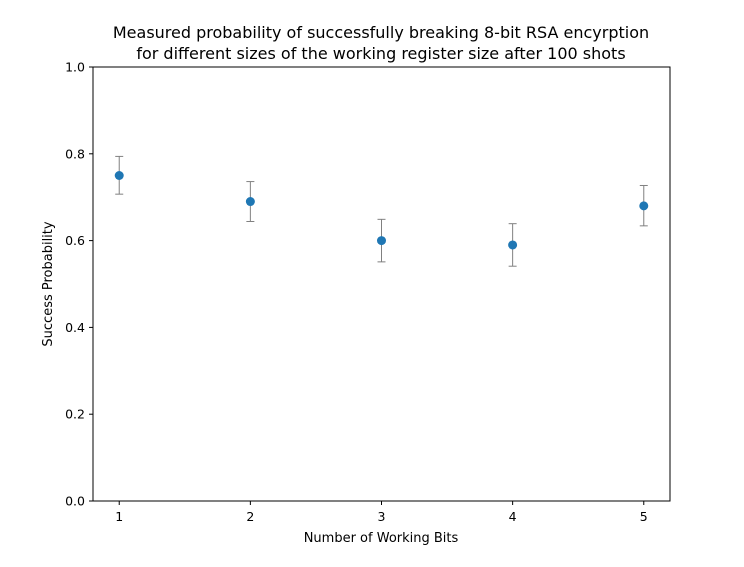  What do you see at coordinates (644, 516) in the screenshot?
I see `x-tick-label: 5` at bounding box center [644, 516].